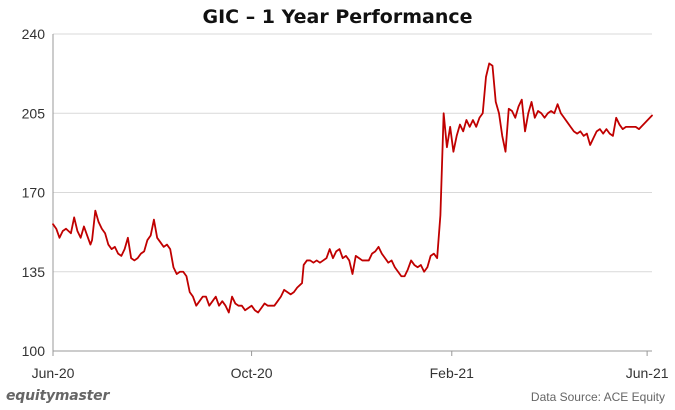 This screenshot has height=410, width=675. I want to click on y-tick-label: 100, so click(34, 351).